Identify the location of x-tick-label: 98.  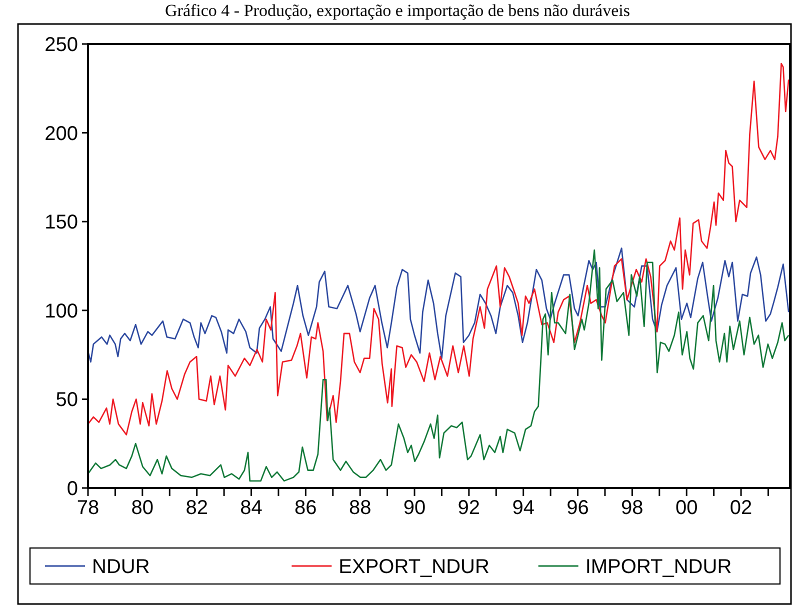
(632, 508).